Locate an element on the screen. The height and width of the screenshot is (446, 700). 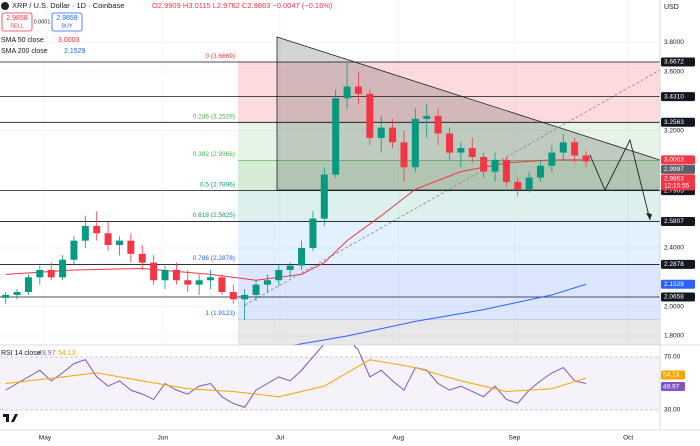
buy-price: 2.9859 is located at coordinates (67, 18).